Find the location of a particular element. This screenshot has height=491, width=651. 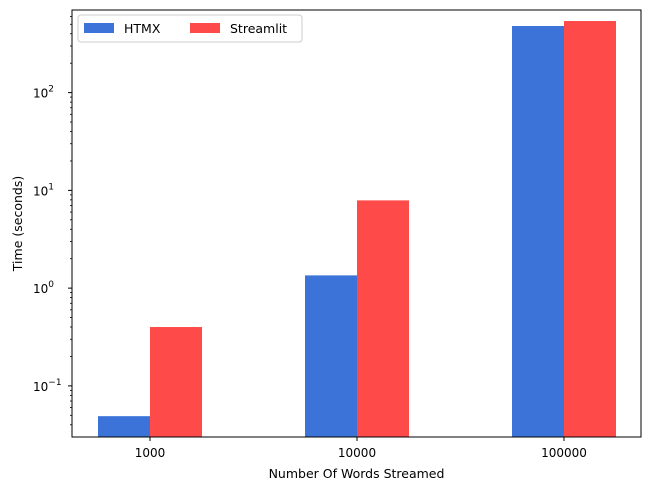

y-tick-label: 10⁰ is located at coordinates (43, 288).